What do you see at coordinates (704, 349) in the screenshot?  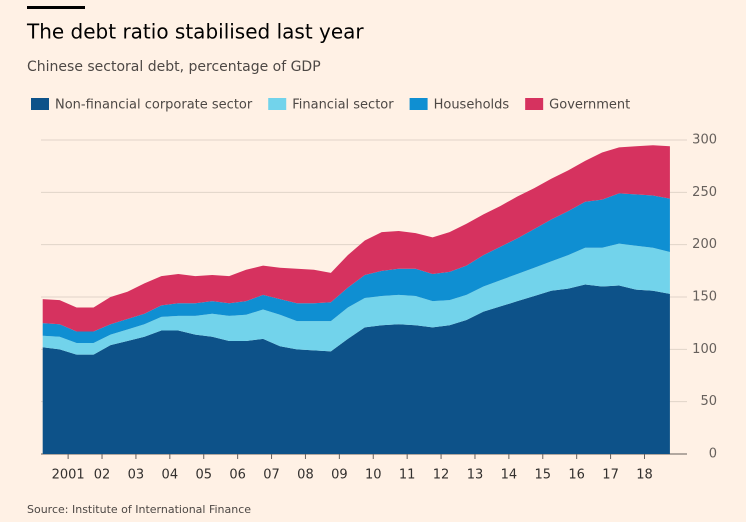 I see `y-tick-label: 100` at bounding box center [704, 349].